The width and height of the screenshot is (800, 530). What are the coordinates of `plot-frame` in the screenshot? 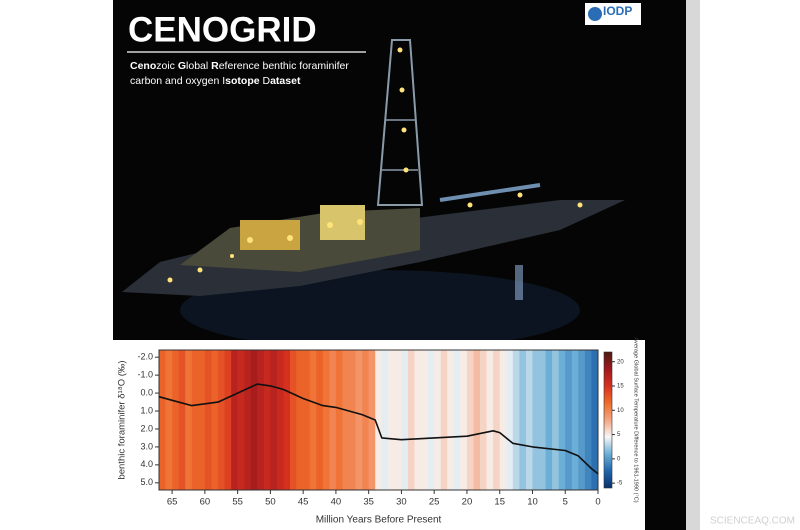 It's located at (378, 420).